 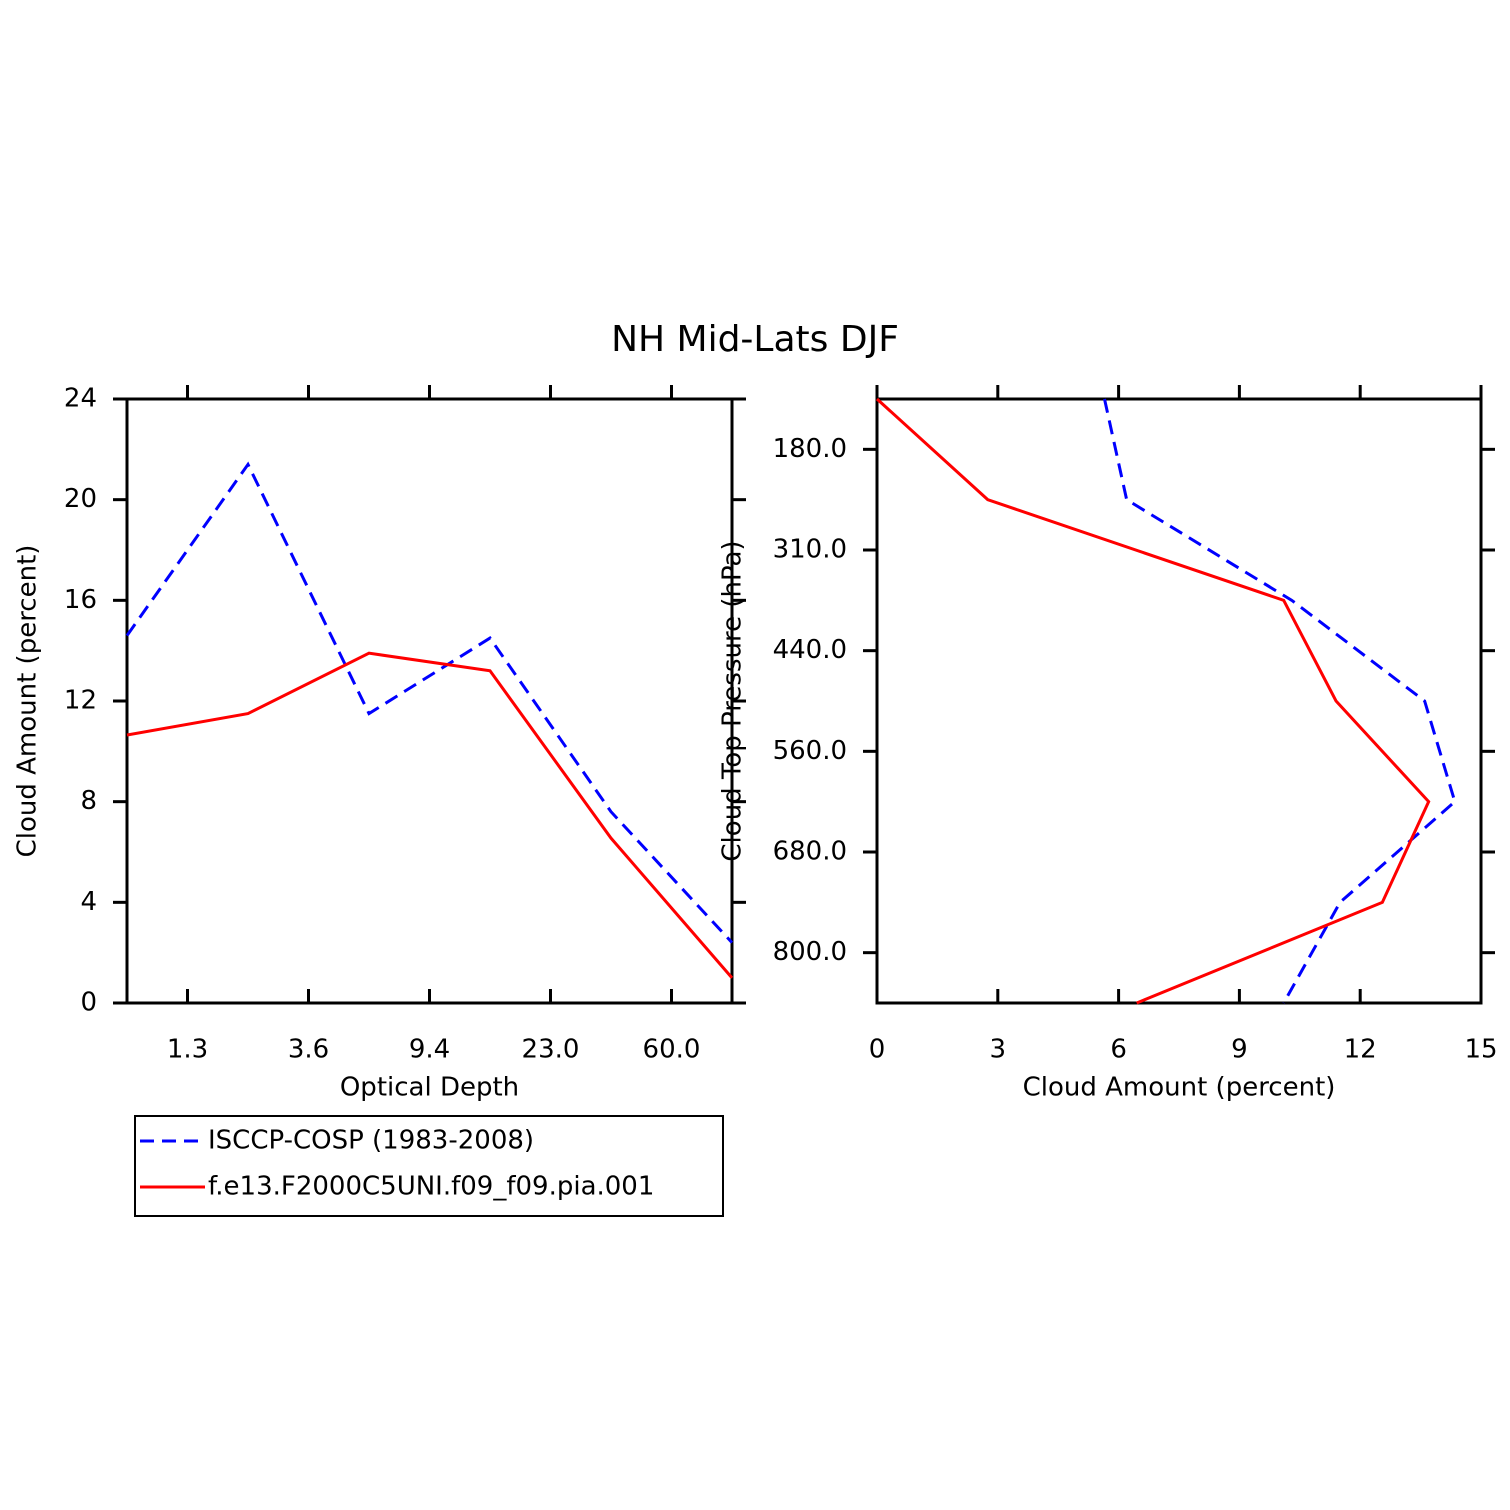 I want to click on y-tick-label: 12, so click(x=80, y=701).